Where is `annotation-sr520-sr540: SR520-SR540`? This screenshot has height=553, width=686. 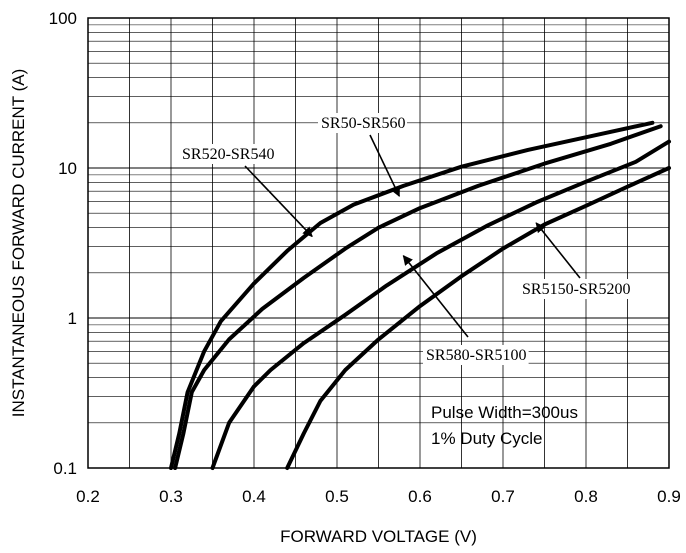
annotation-sr520-sr540: SR520-SR540 is located at coordinates (246, 191).